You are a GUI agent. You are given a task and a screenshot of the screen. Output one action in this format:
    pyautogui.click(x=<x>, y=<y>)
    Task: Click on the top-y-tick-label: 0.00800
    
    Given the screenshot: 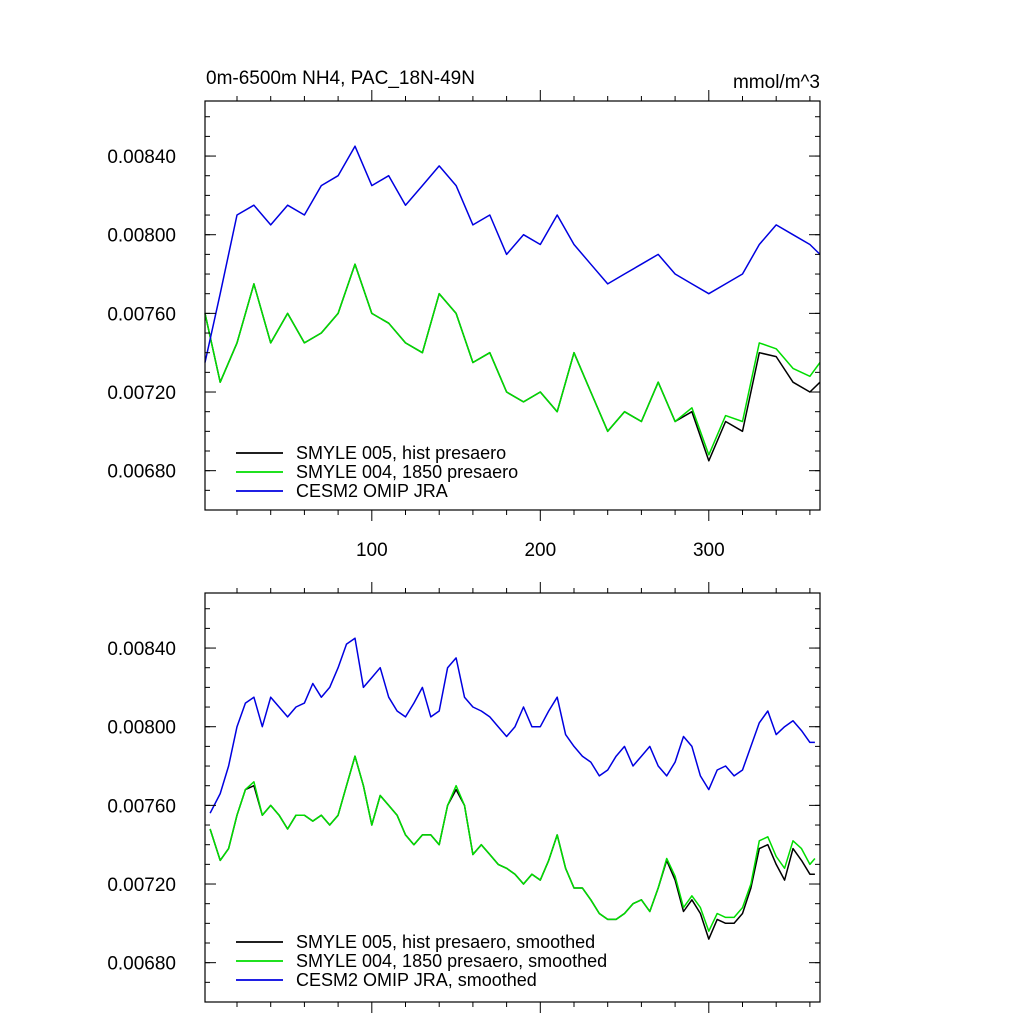 What is the action you would take?
    pyautogui.click(x=141, y=236)
    